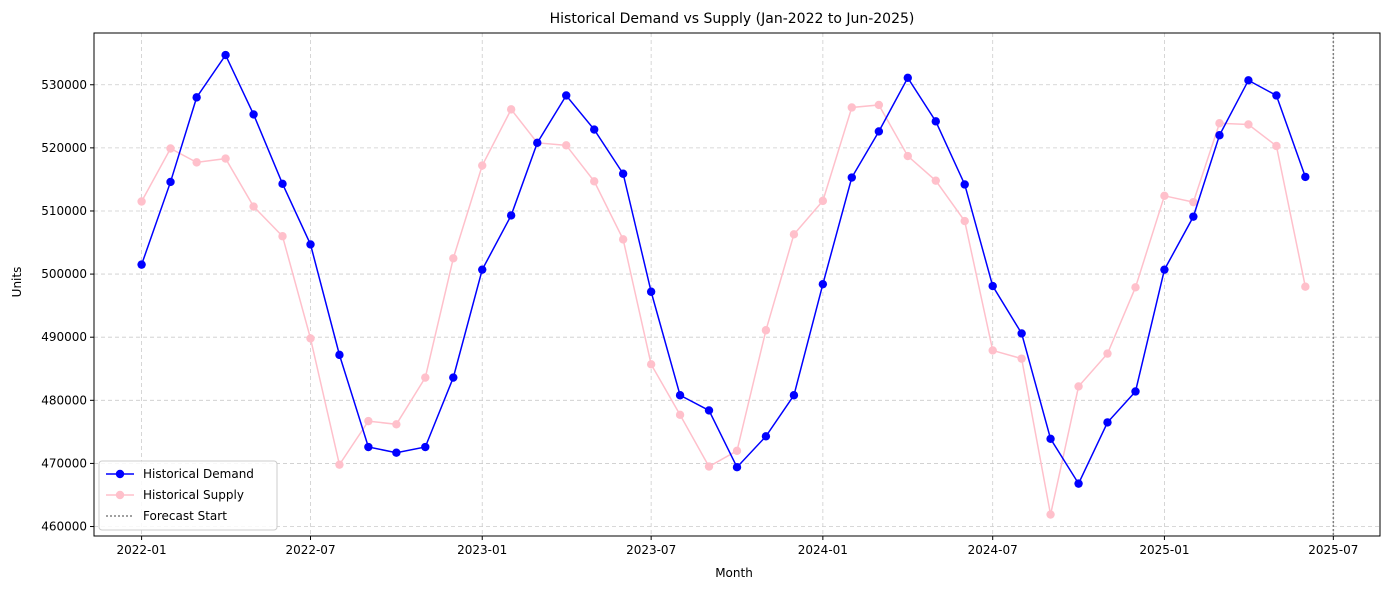 This screenshot has width=1386, height=590. Describe the element at coordinates (310, 550) in the screenshot. I see `x-tick-label-1: 2022-07` at that location.